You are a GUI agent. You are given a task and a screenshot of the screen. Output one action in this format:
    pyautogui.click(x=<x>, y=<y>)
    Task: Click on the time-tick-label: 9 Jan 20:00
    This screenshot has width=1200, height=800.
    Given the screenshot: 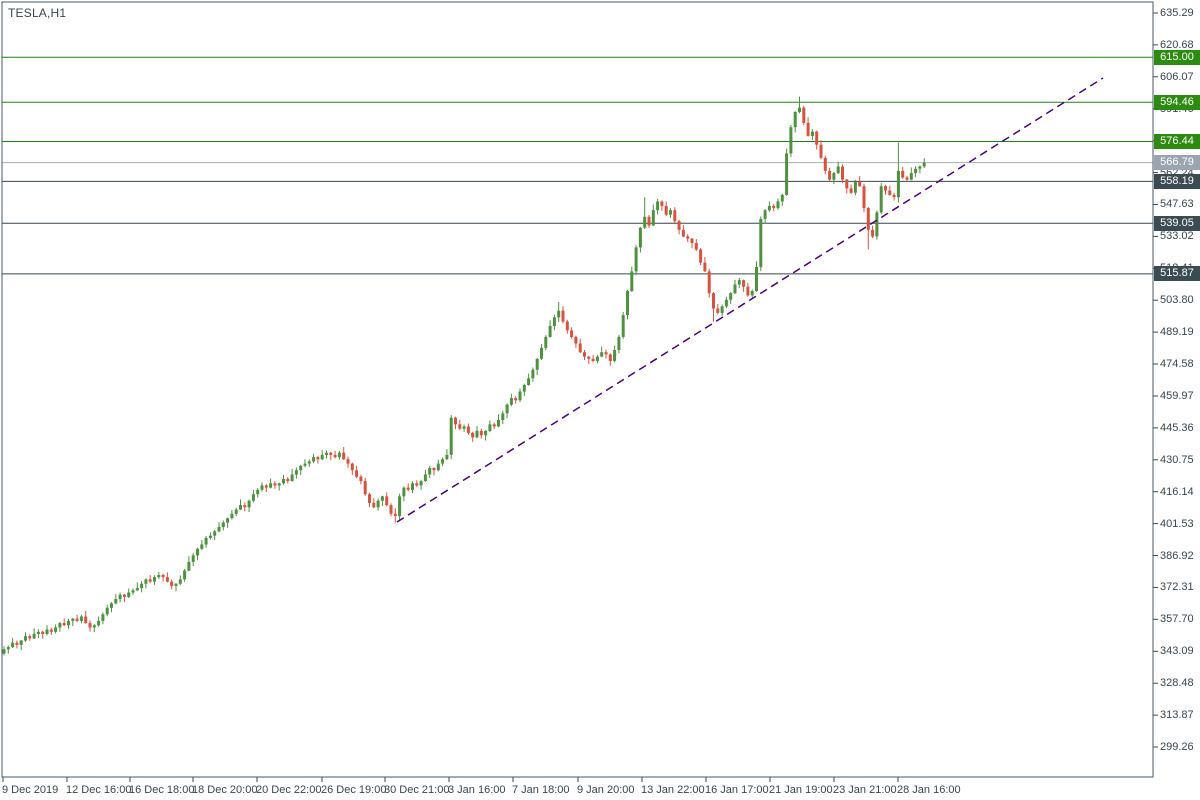 What is the action you would take?
    pyautogui.click(x=606, y=790)
    